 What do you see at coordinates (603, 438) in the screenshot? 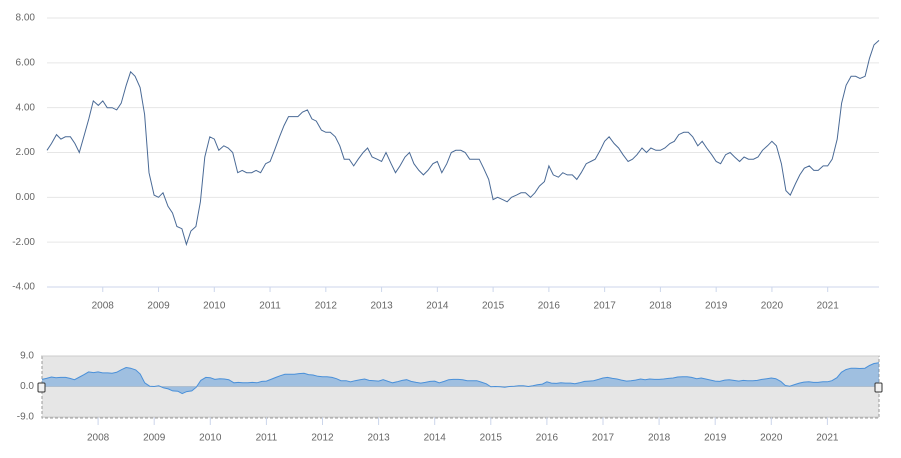
I see `navigator-x-label: 2017` at bounding box center [603, 438].